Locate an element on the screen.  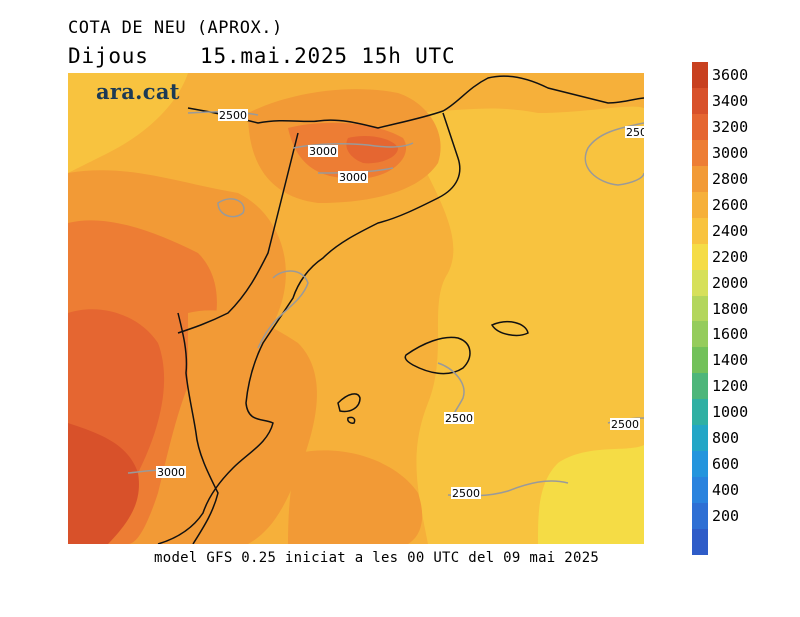
color-scale-label: 1200 is located at coordinates (730, 386).